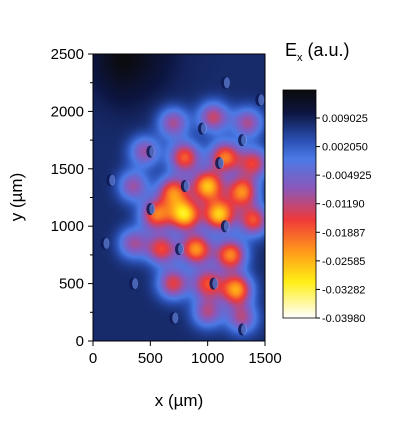  What do you see at coordinates (67, 226) in the screenshot?
I see `y-tick-label: 1000` at bounding box center [67, 226].